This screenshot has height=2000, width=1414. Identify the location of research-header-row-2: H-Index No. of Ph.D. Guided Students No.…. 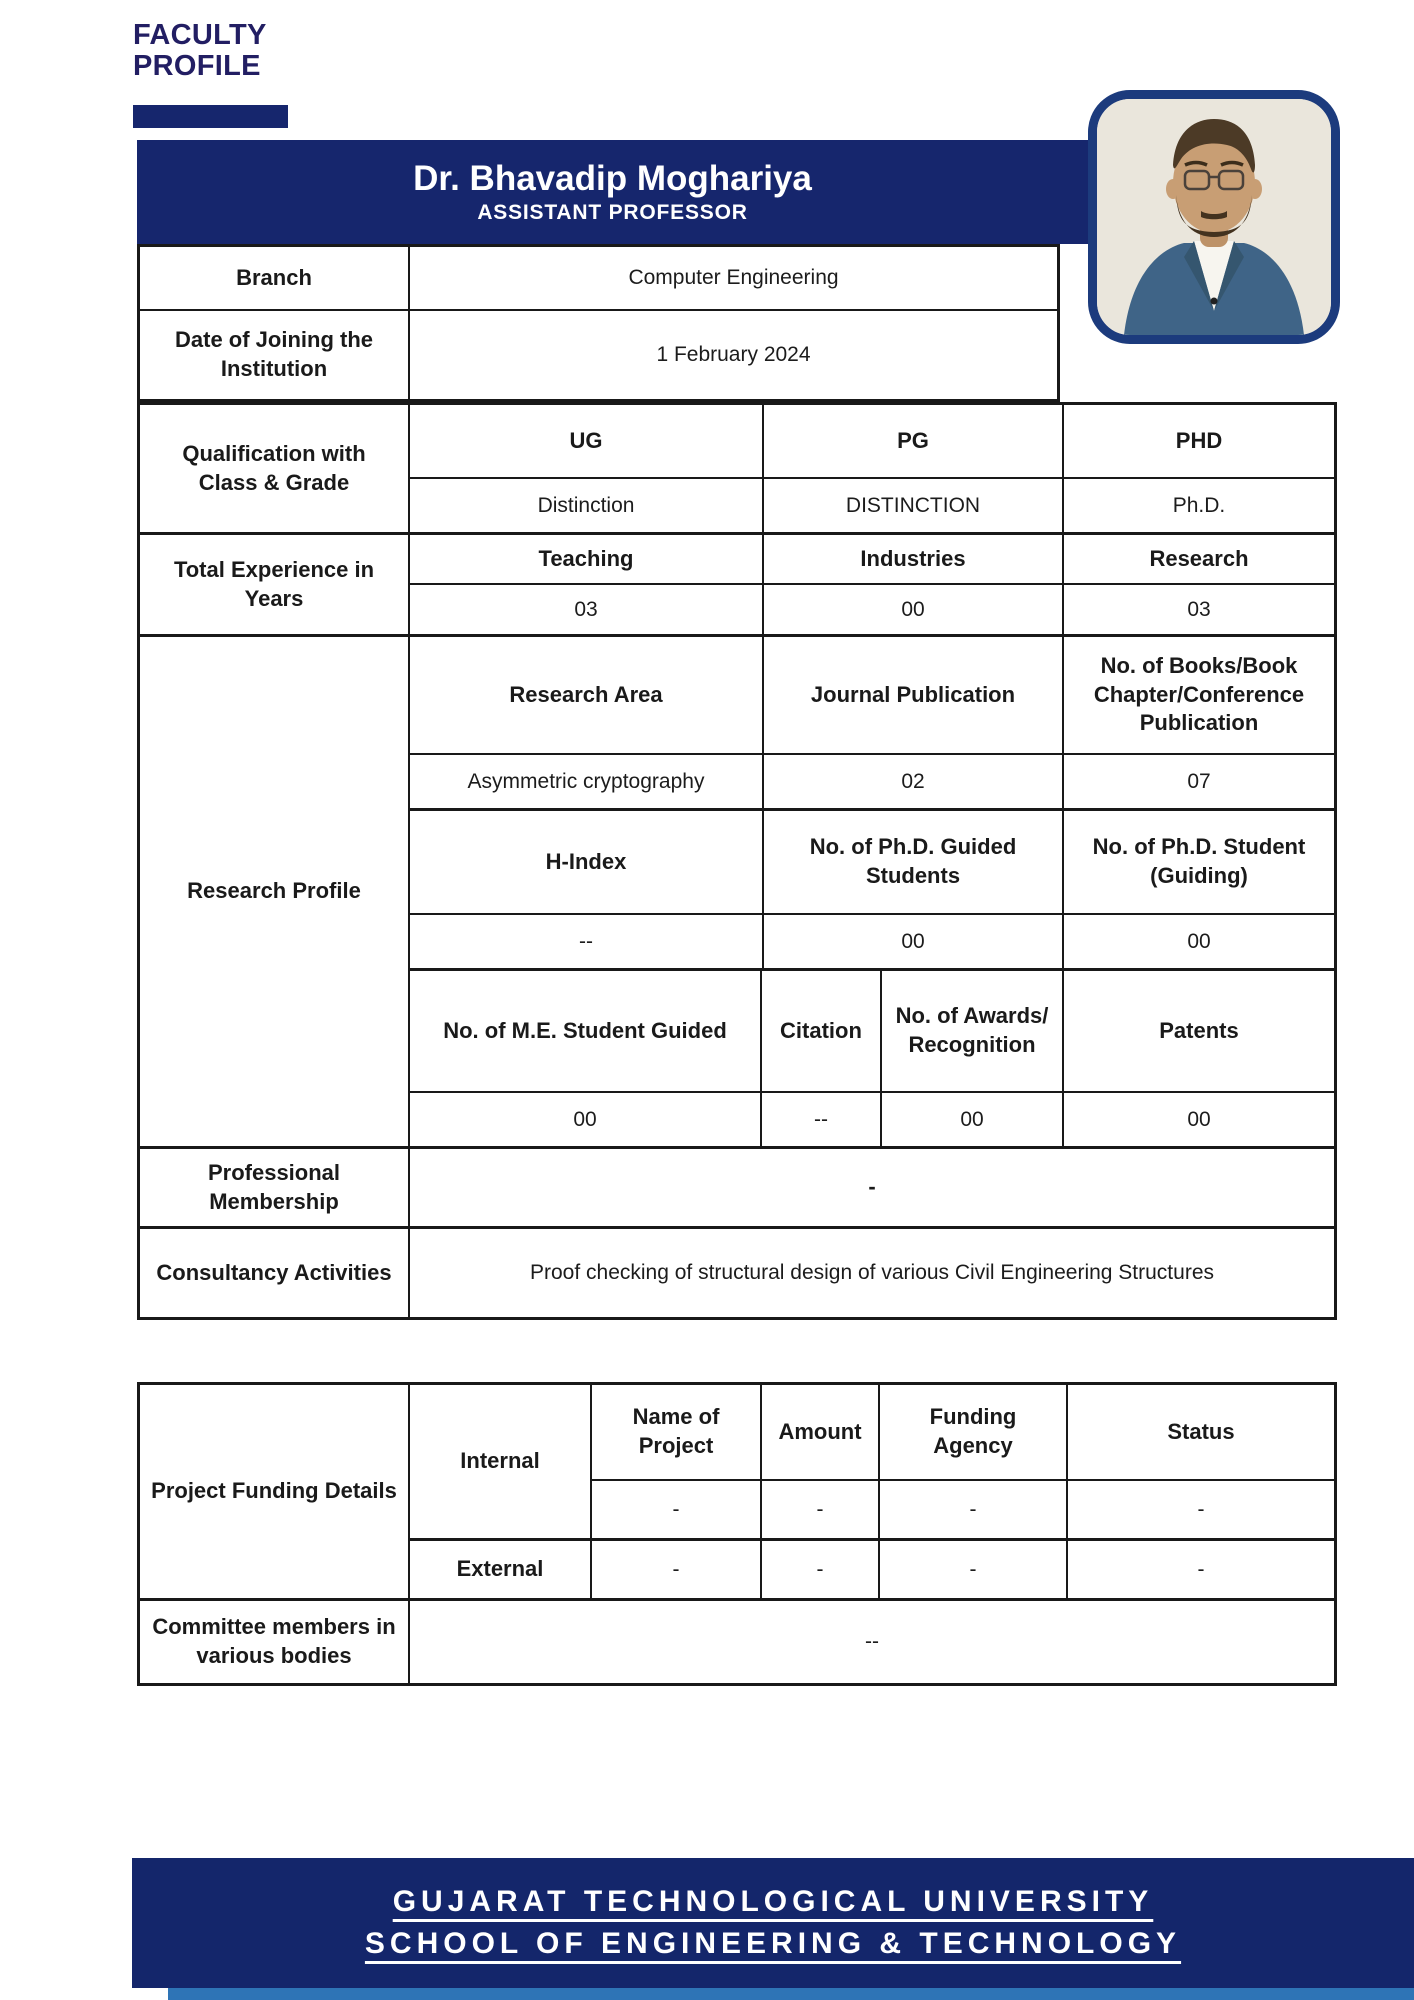
(872, 863).